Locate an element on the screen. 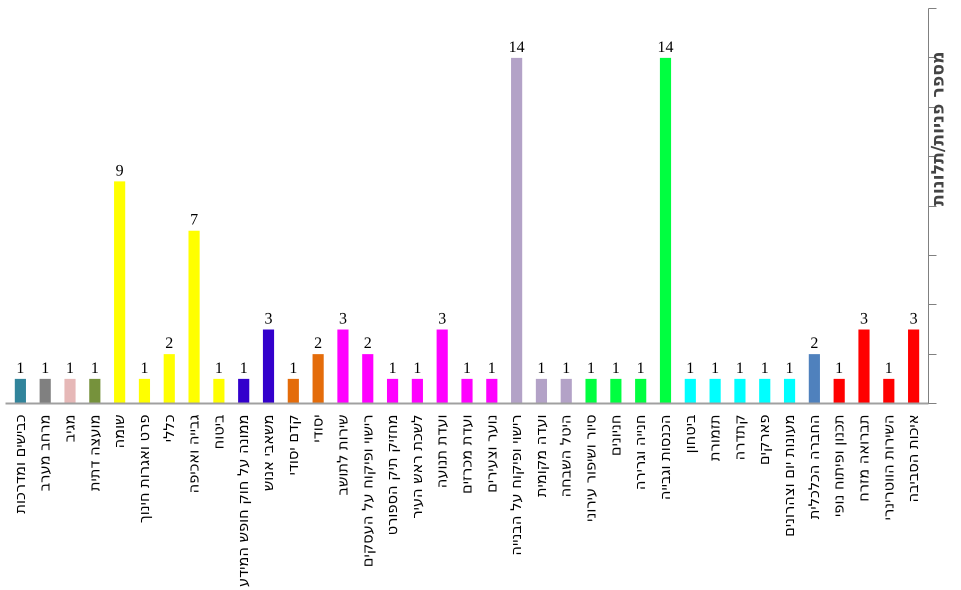  x-tick-label: לשכת ראש העיר is located at coordinates (417, 466).